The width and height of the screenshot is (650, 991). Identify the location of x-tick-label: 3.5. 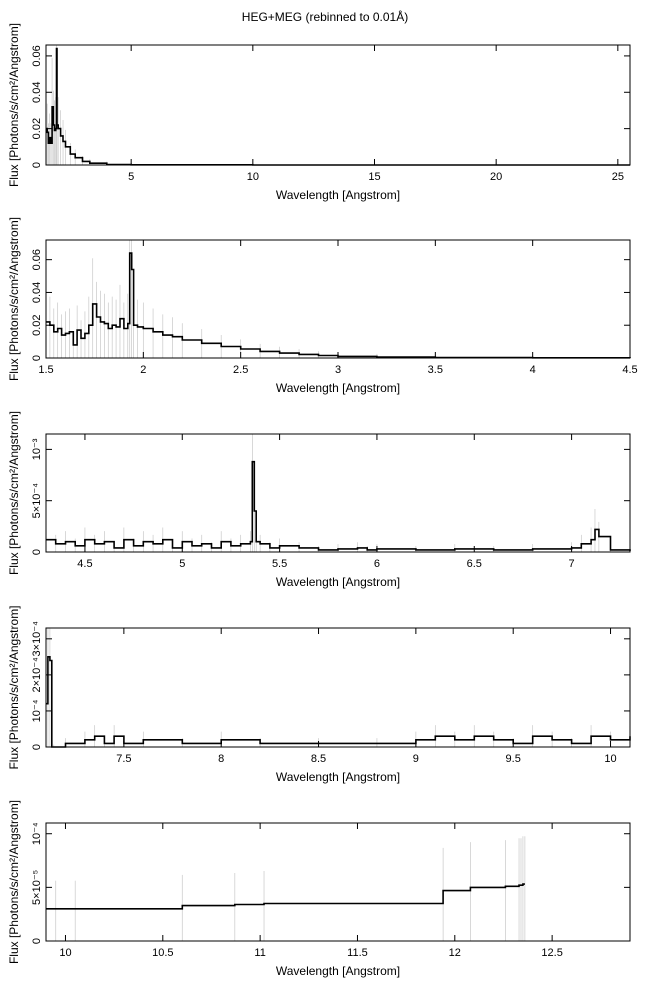
(435, 370).